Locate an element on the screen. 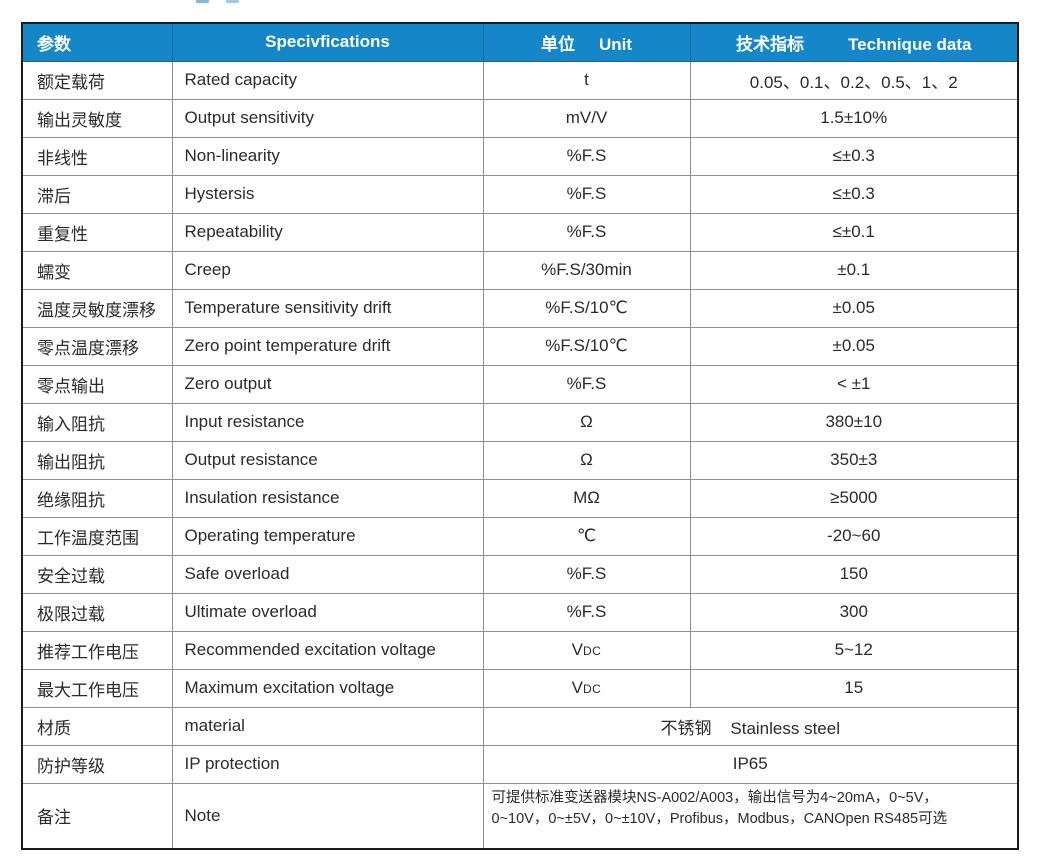 The image size is (1037, 863). spec-en-cell: Note is located at coordinates (327, 816).